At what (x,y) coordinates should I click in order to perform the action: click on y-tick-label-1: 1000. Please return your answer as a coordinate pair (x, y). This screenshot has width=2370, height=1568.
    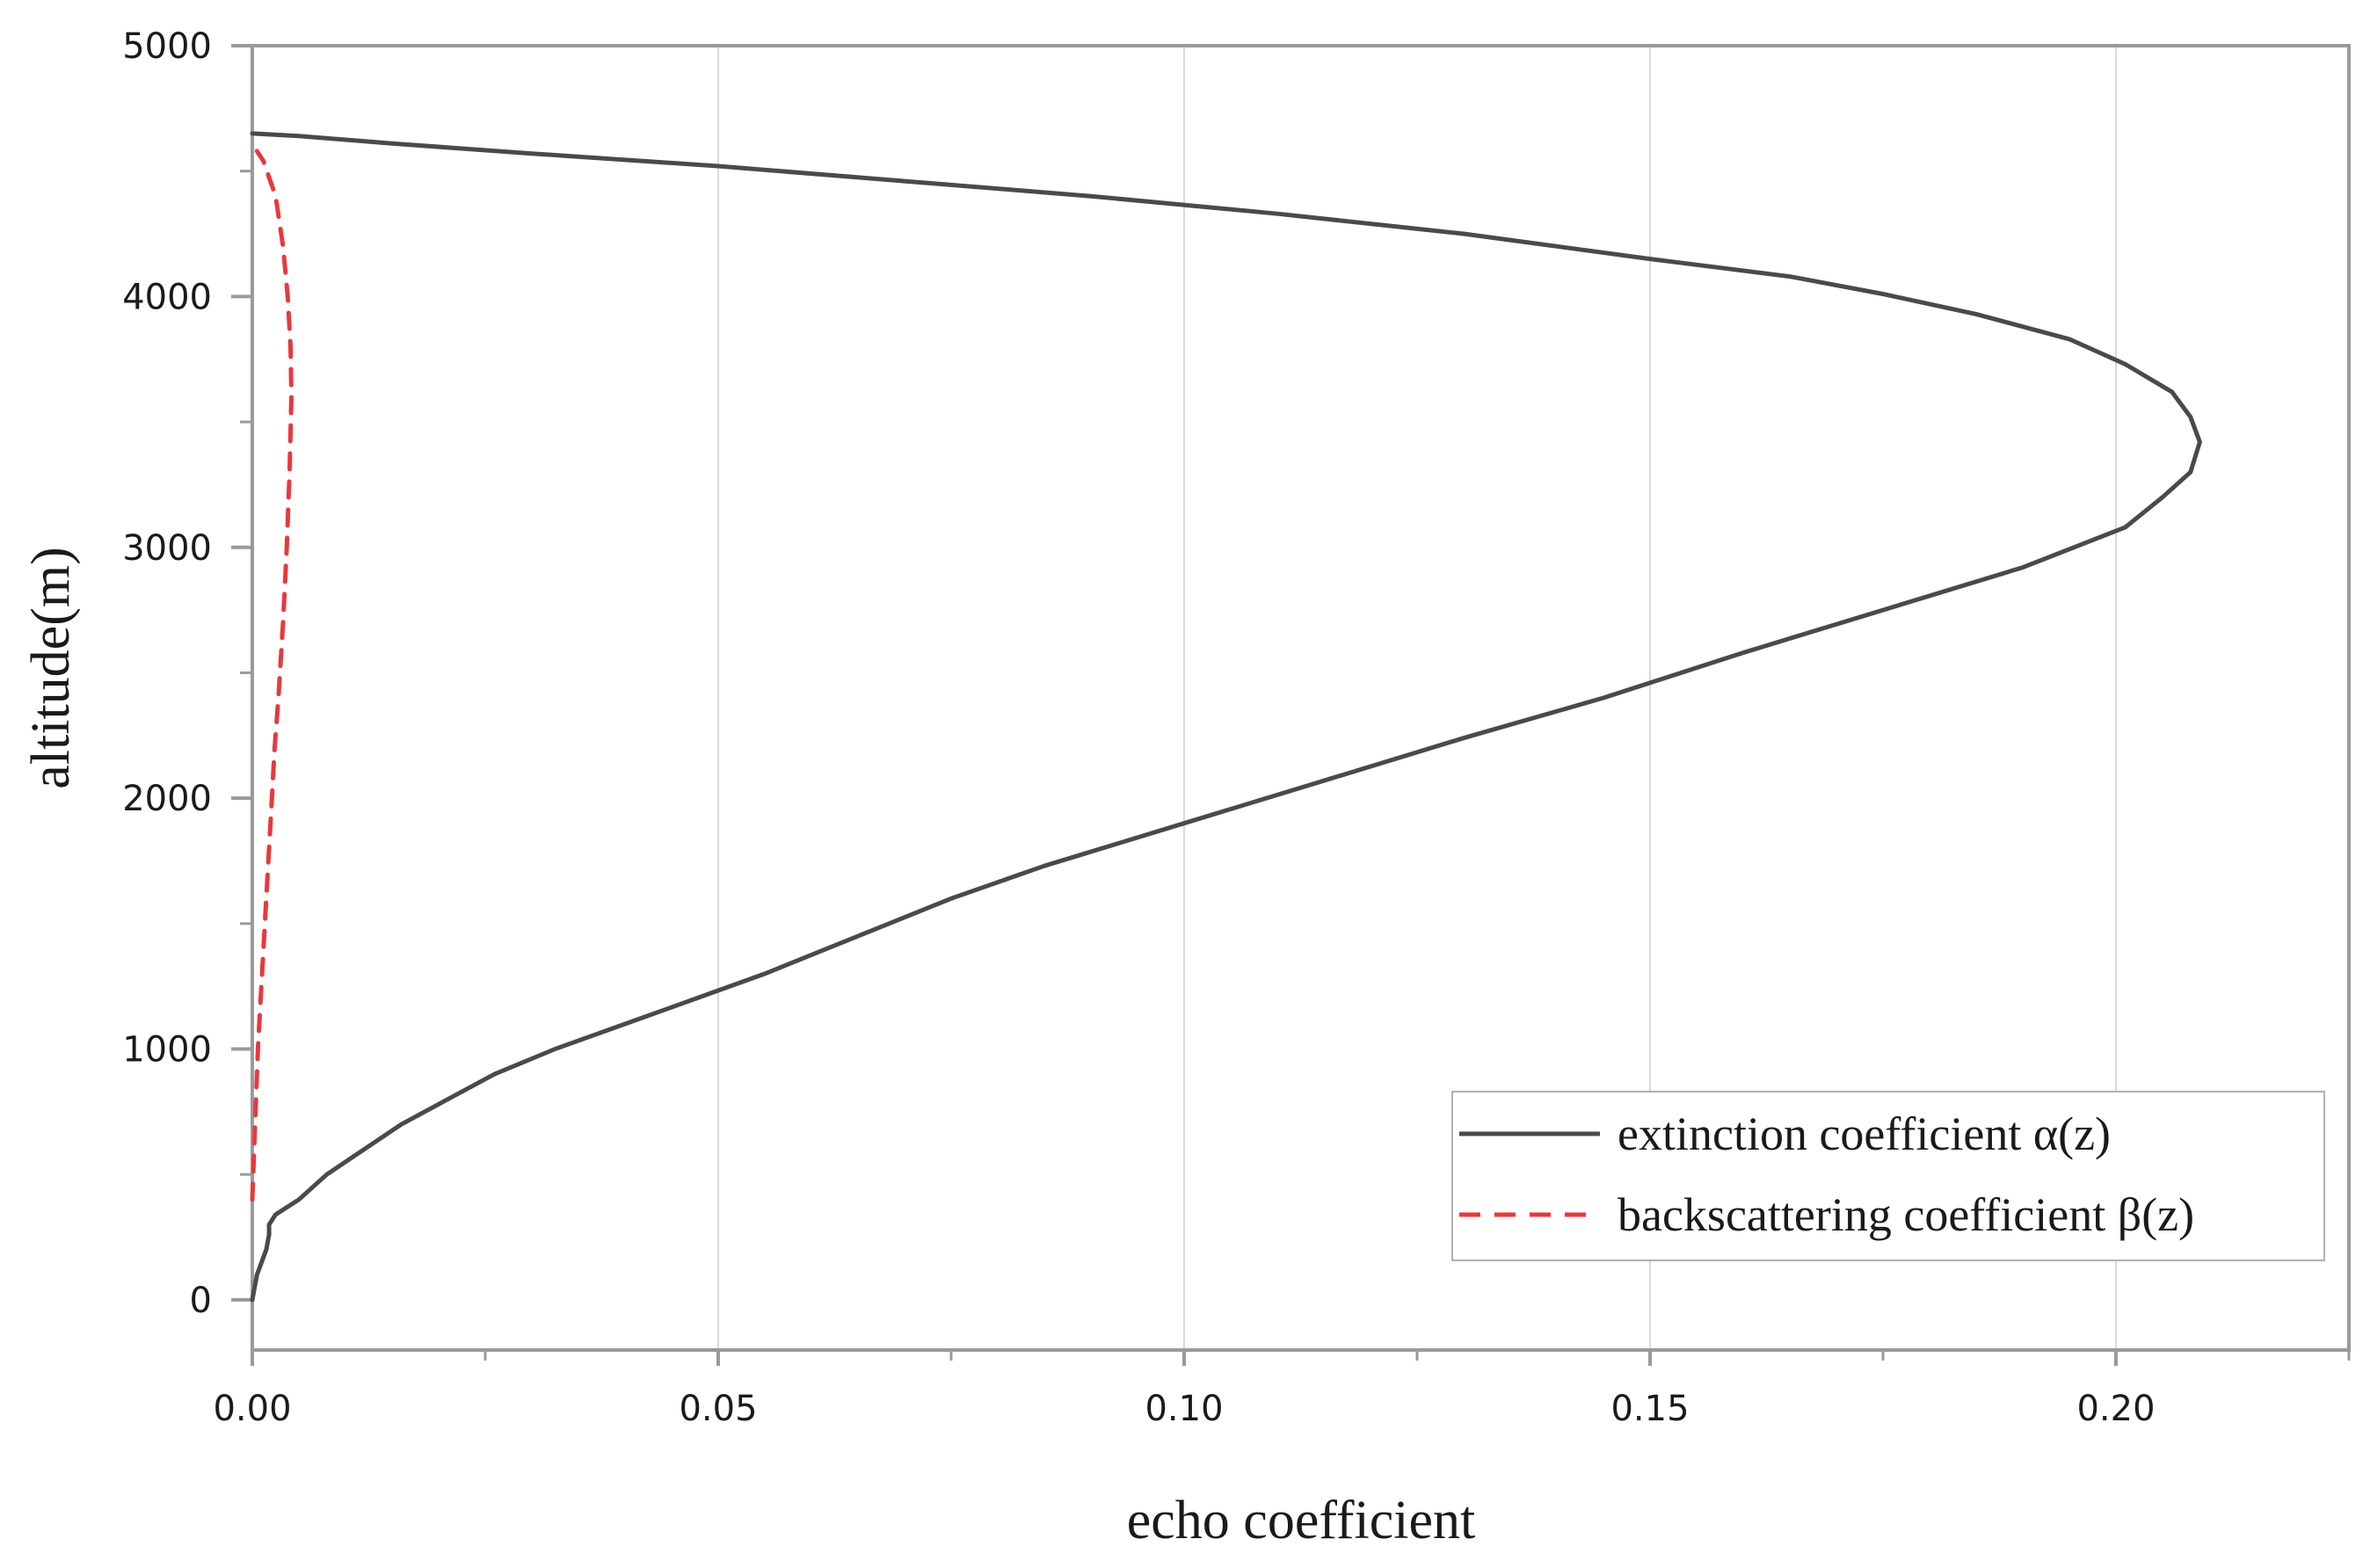
    Looking at the image, I should click on (167, 1050).